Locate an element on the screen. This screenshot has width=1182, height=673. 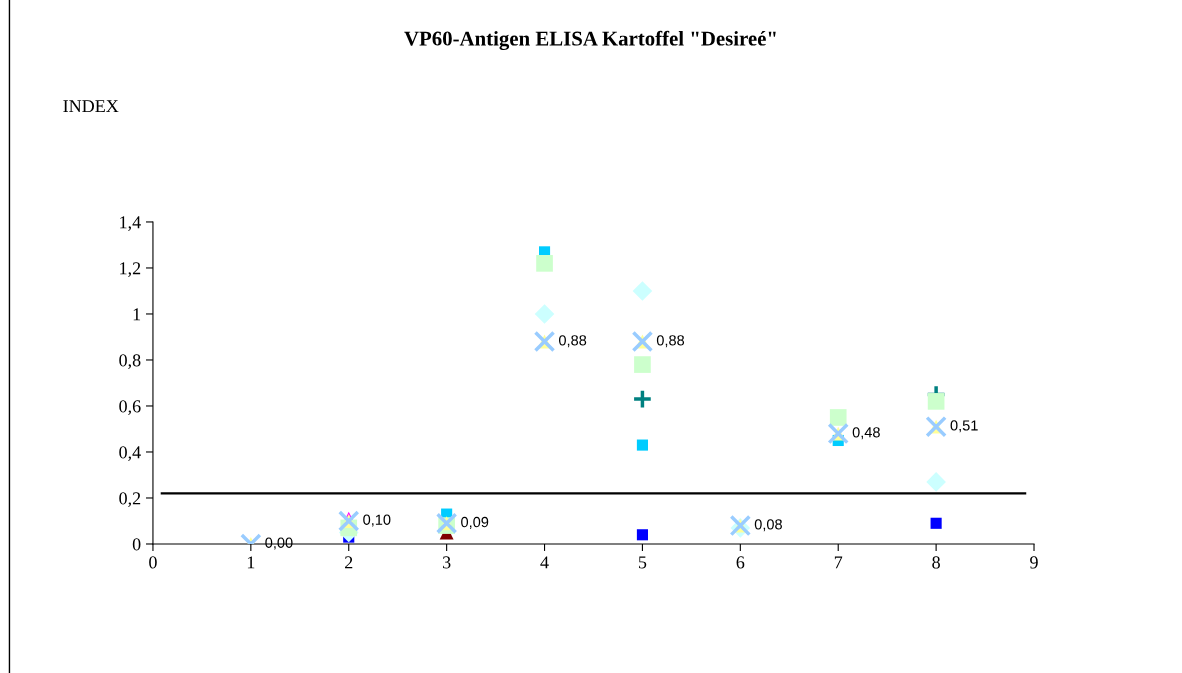
y-tick-label: 1 is located at coordinates (137, 314).